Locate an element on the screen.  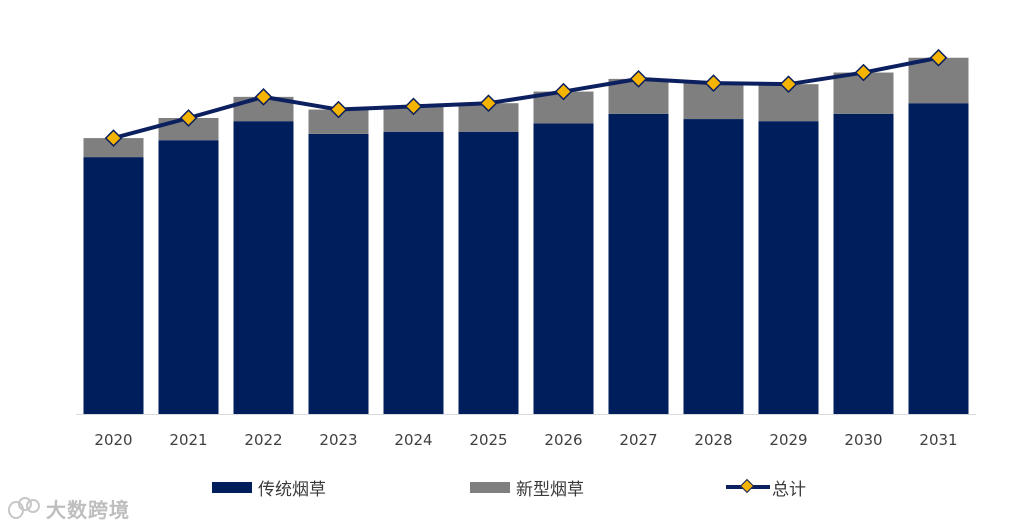
bar-traditional-2031 is located at coordinates (938, 258).